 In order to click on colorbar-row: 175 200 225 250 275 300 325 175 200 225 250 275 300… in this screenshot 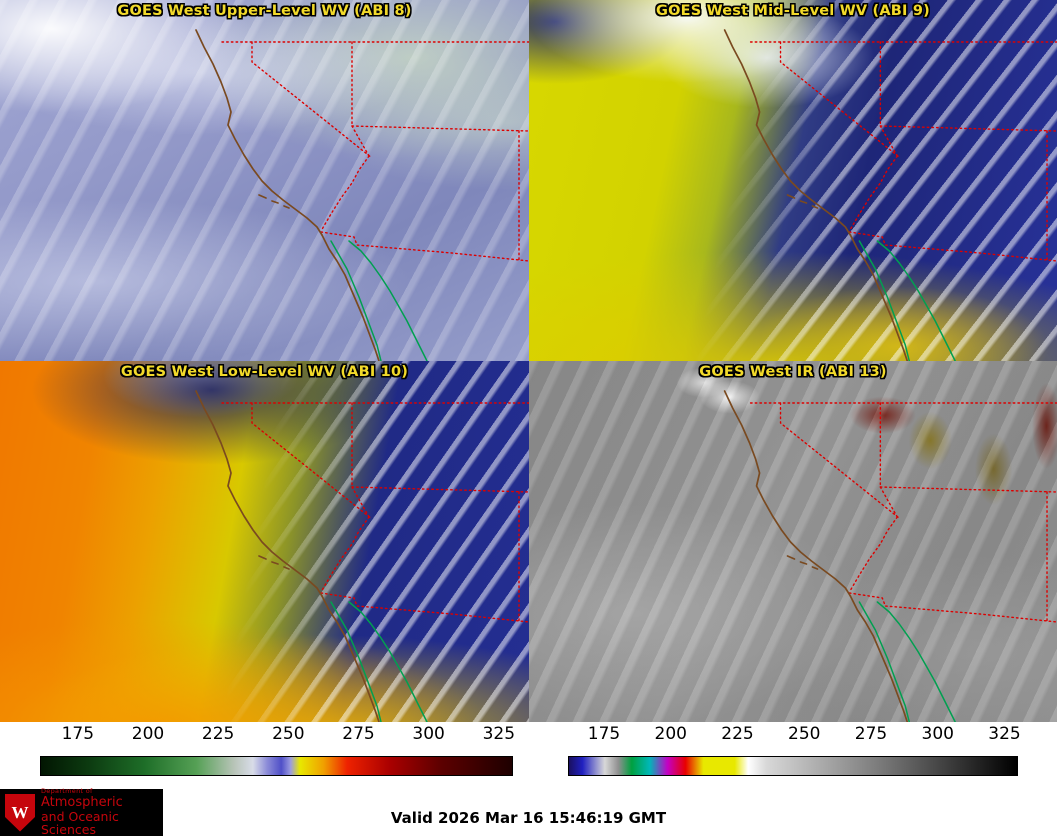, I will do `click(528, 753)`.